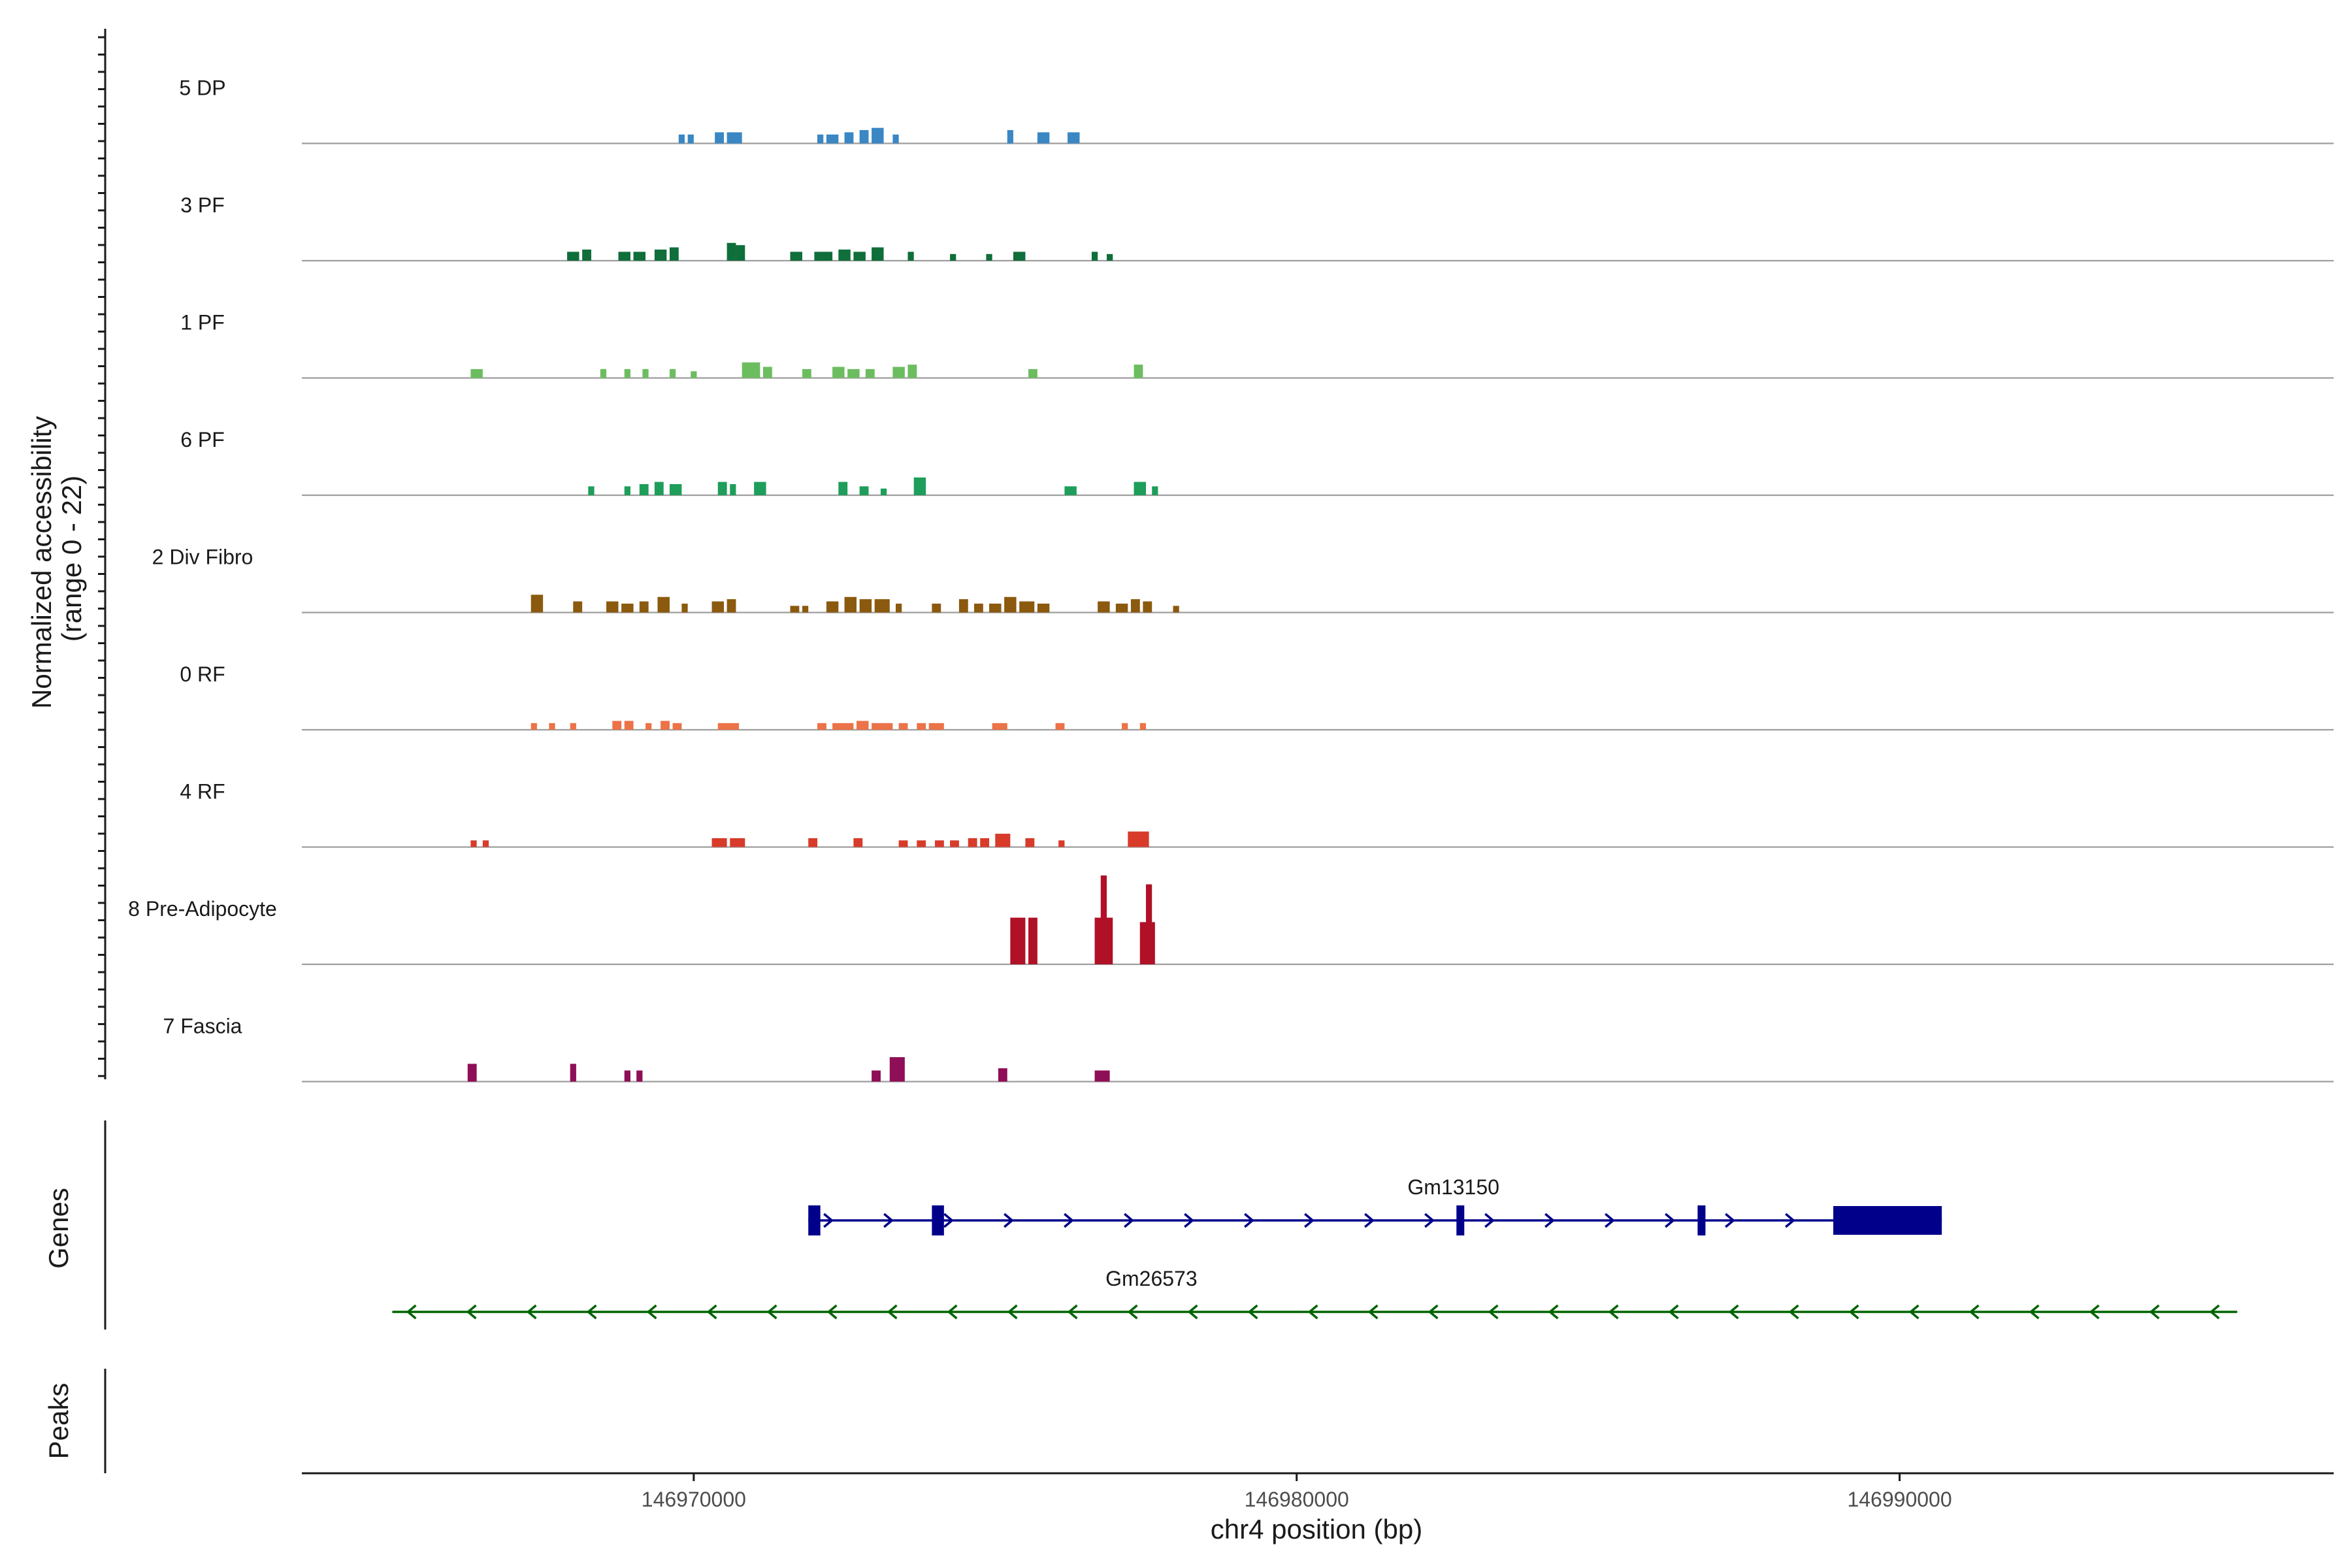 Image resolution: width=2352 pixels, height=1568 pixels. Describe the element at coordinates (1257, 345) in the screenshot. I see `track: 1 PF` at that location.